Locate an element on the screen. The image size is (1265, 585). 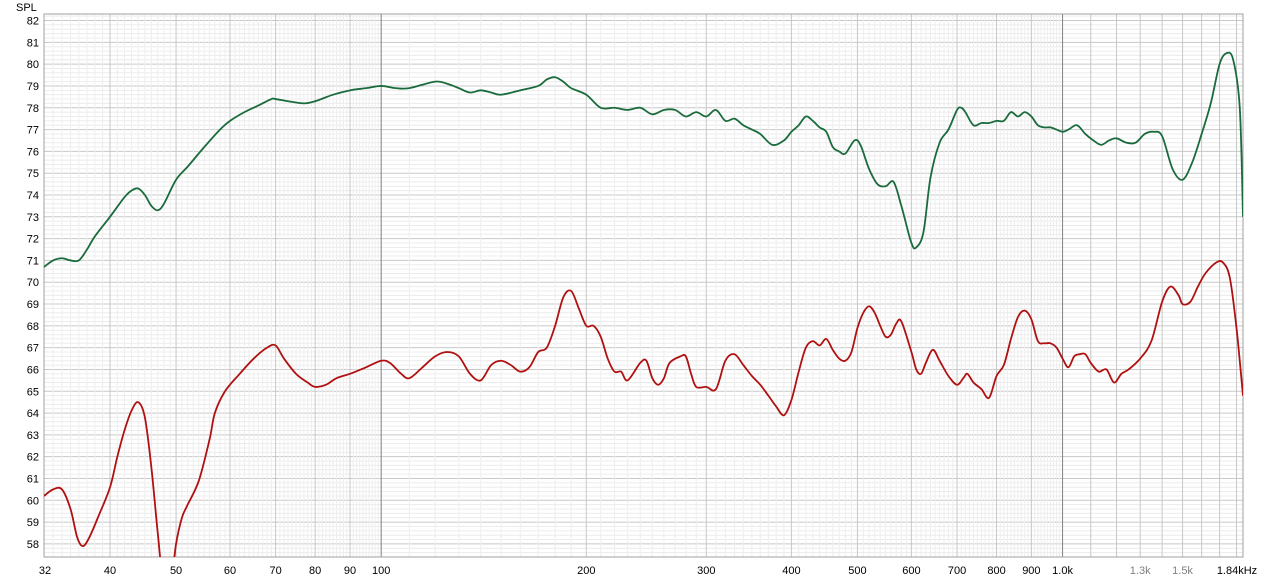
y-tick-label: 73 is located at coordinates (33, 218).